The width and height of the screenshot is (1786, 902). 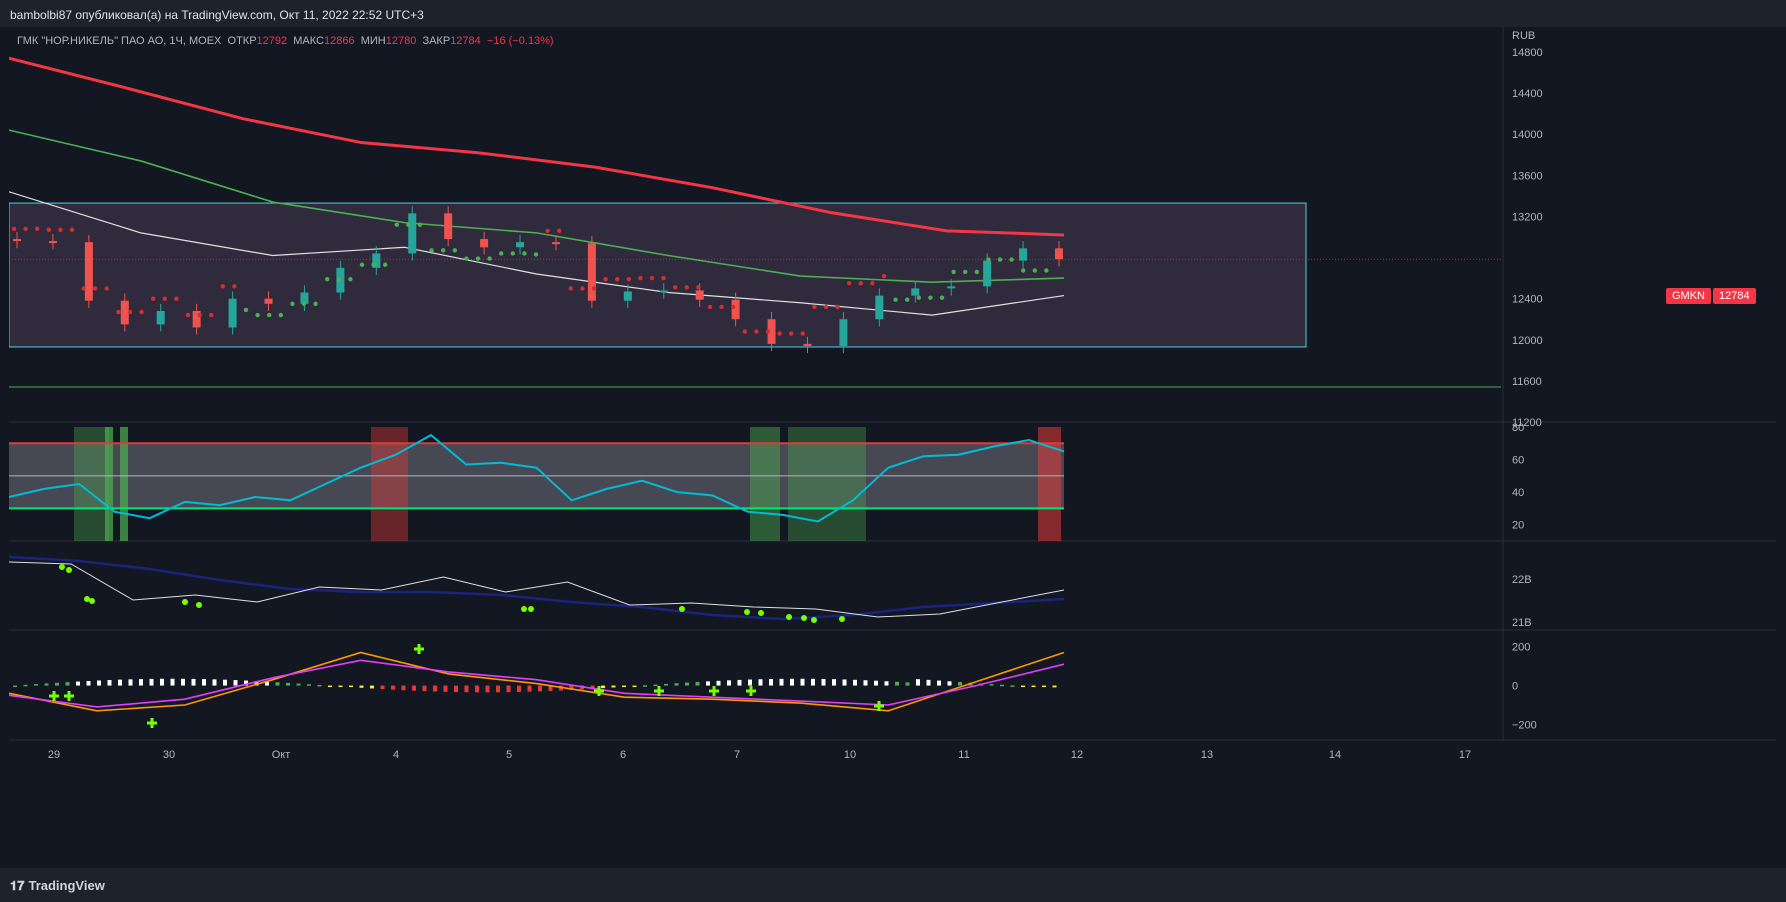 I want to click on rsi-tick-label: 20, so click(x=1518, y=526).